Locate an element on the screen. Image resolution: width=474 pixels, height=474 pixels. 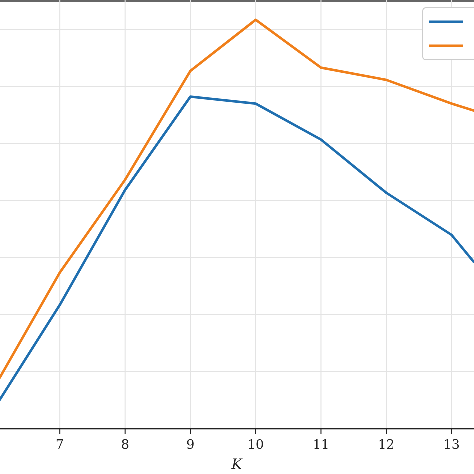
x-tick-label: 9 is located at coordinates (190, 445).